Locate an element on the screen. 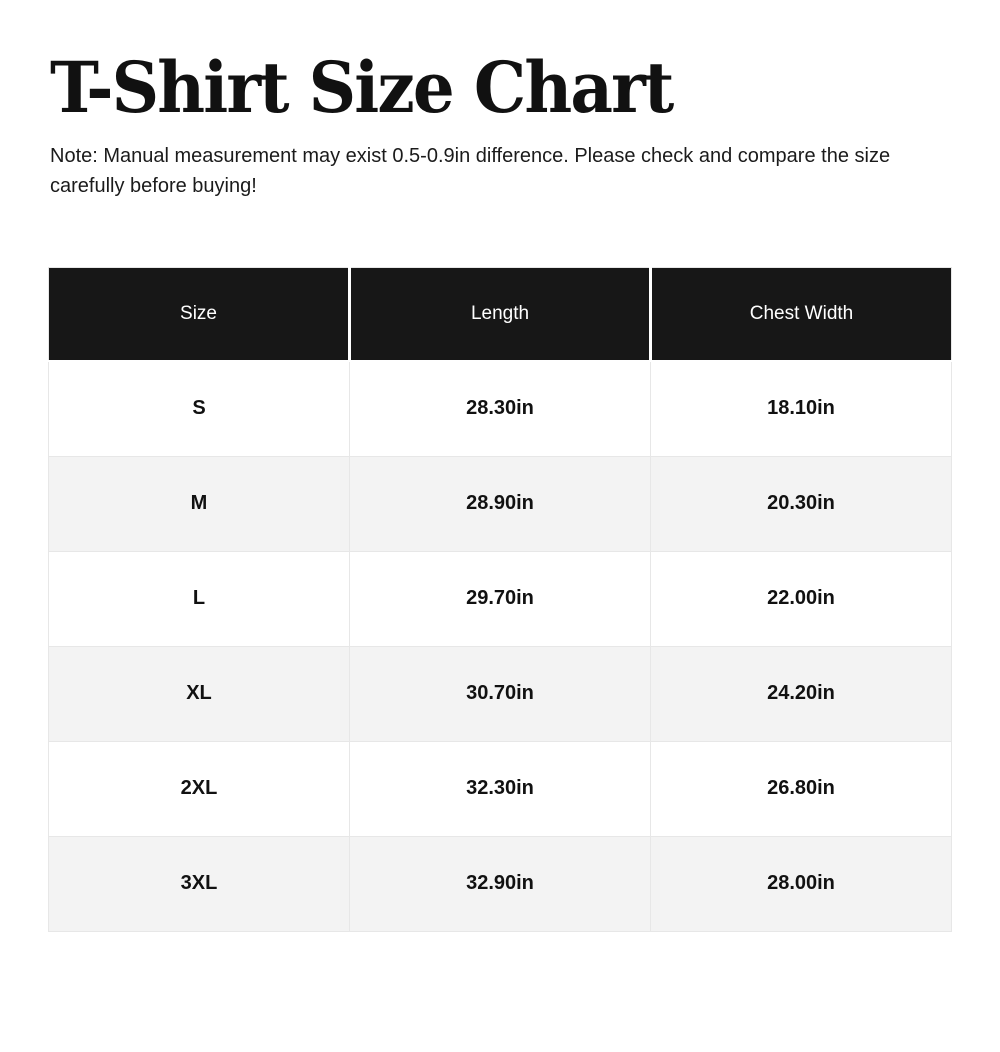 This screenshot has height=1052, width=1000. cell-chest-width: 22.00in is located at coordinates (801, 598).